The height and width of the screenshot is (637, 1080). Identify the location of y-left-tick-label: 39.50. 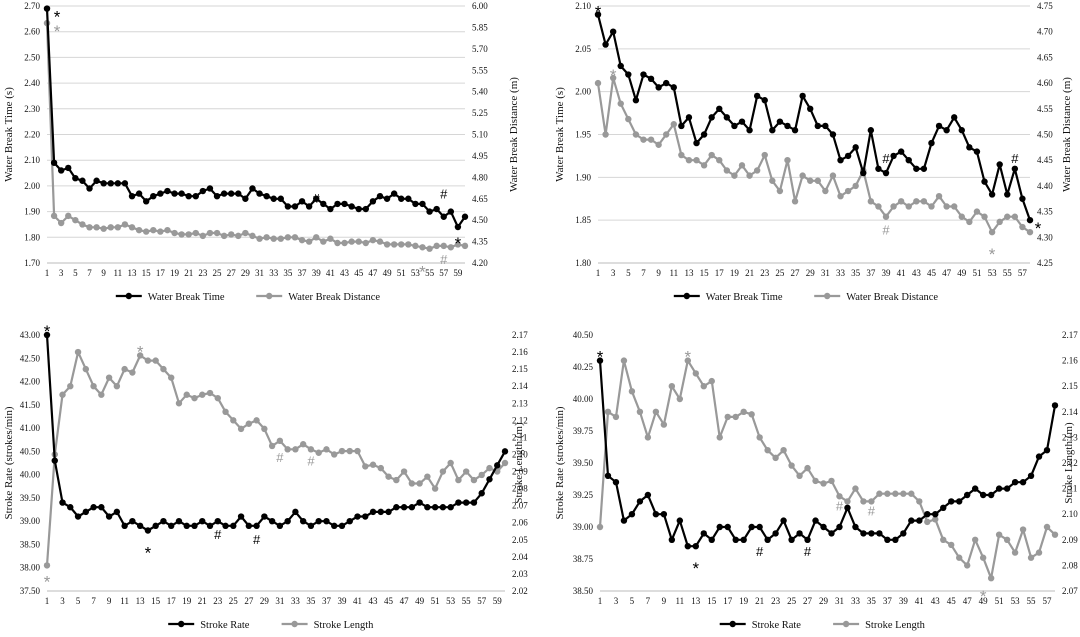
(30, 498).